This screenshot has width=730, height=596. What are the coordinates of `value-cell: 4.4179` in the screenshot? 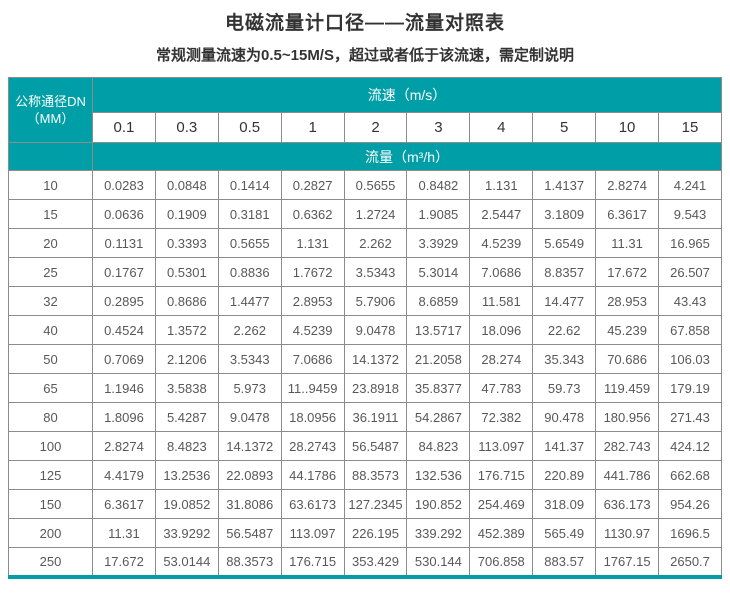 It's located at (124, 475).